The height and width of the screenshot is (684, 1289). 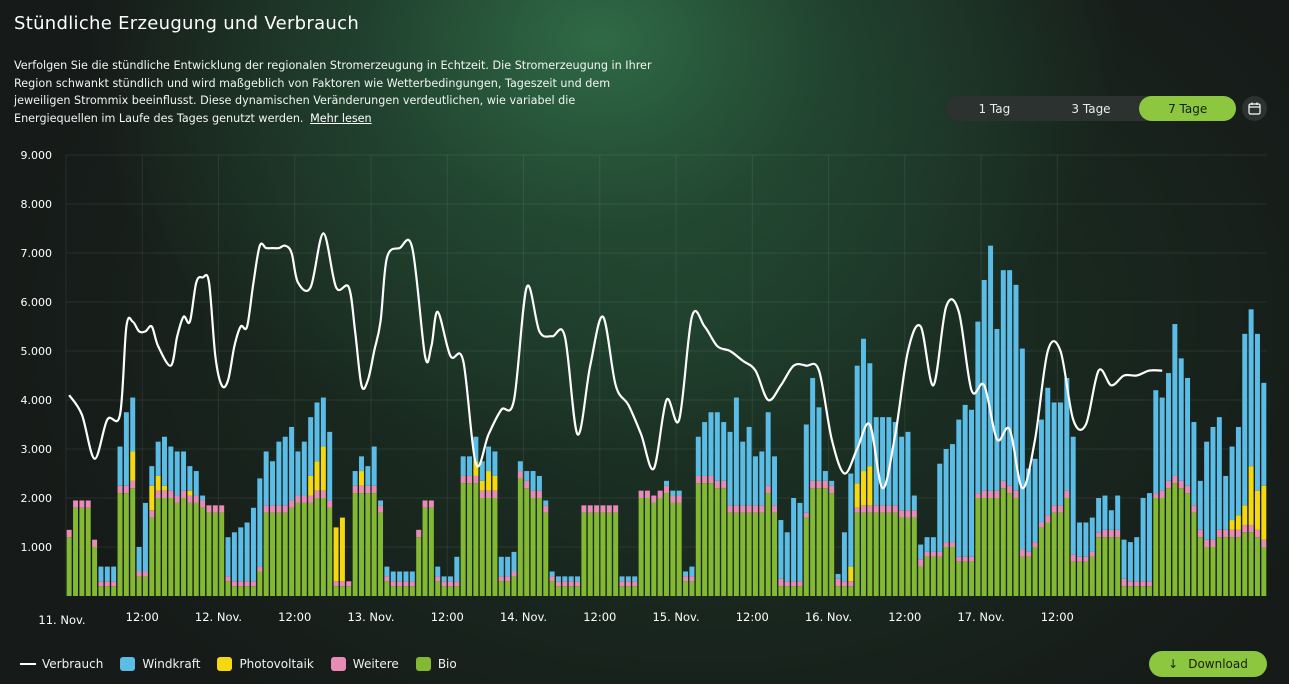 What do you see at coordinates (364, 664) in the screenshot?
I see `legend-item-weitere: Weitere` at bounding box center [364, 664].